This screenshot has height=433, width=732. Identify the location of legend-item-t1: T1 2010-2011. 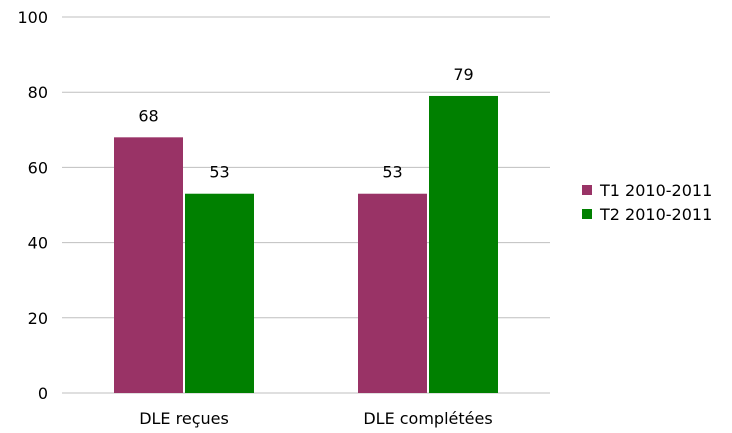
(647, 190).